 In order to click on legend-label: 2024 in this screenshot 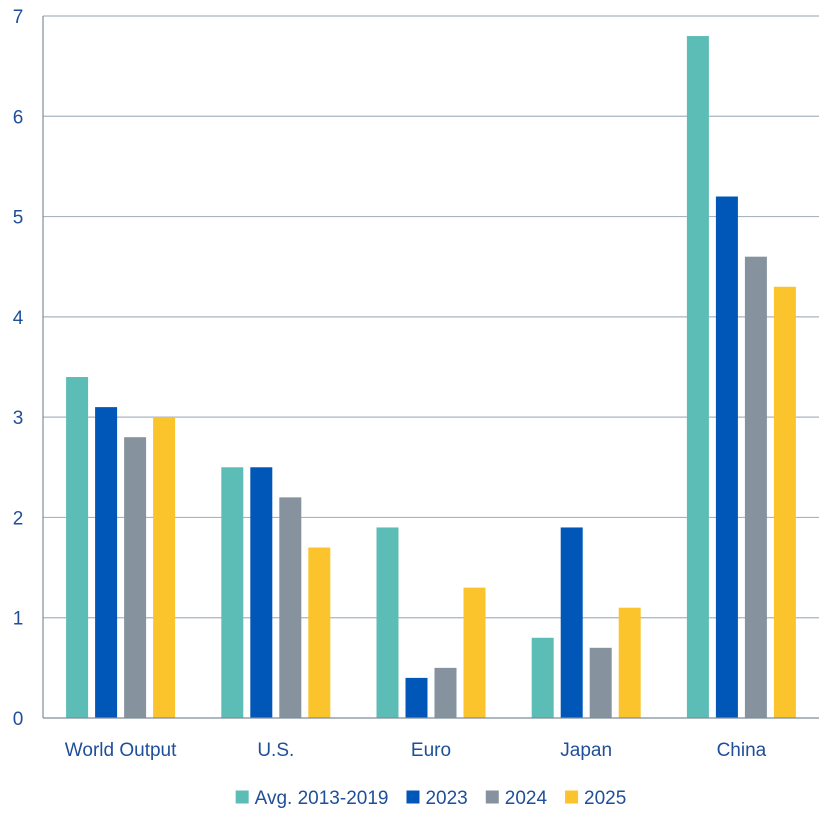, I will do `click(526, 798)`.